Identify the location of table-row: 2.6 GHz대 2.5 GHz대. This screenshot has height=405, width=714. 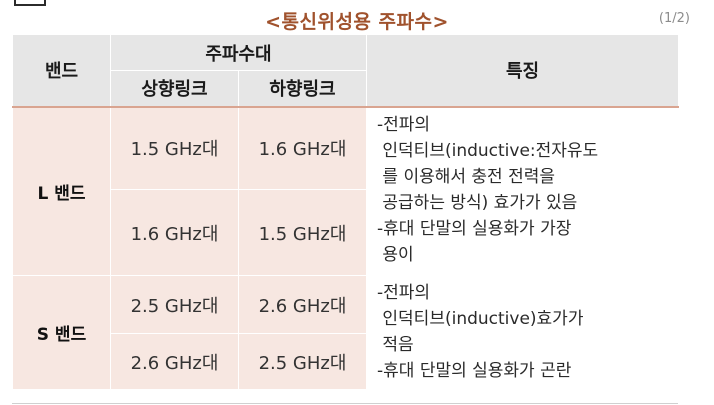
(346, 361).